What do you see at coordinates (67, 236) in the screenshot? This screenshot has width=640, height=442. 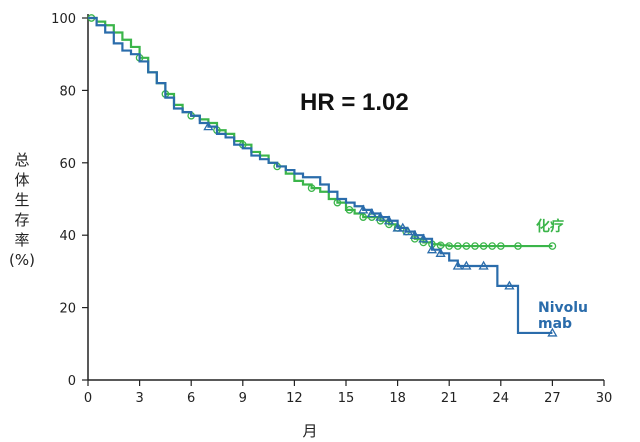 I see `y-tick-label: 40` at bounding box center [67, 236].